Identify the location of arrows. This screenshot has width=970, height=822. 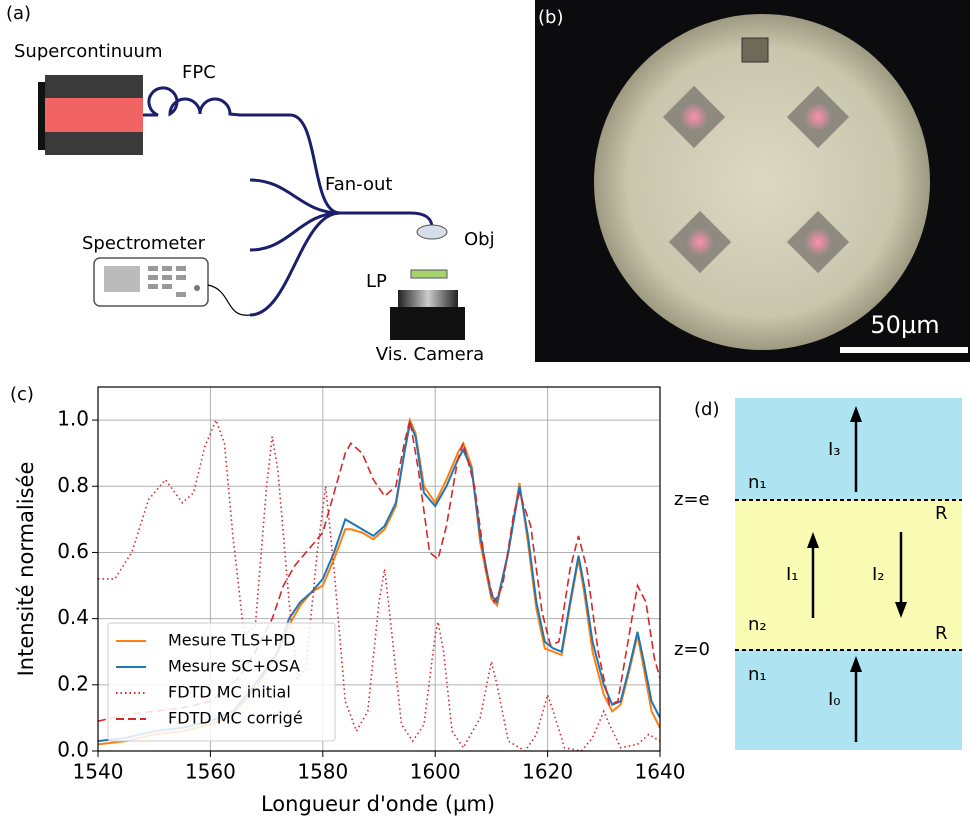
(857, 574).